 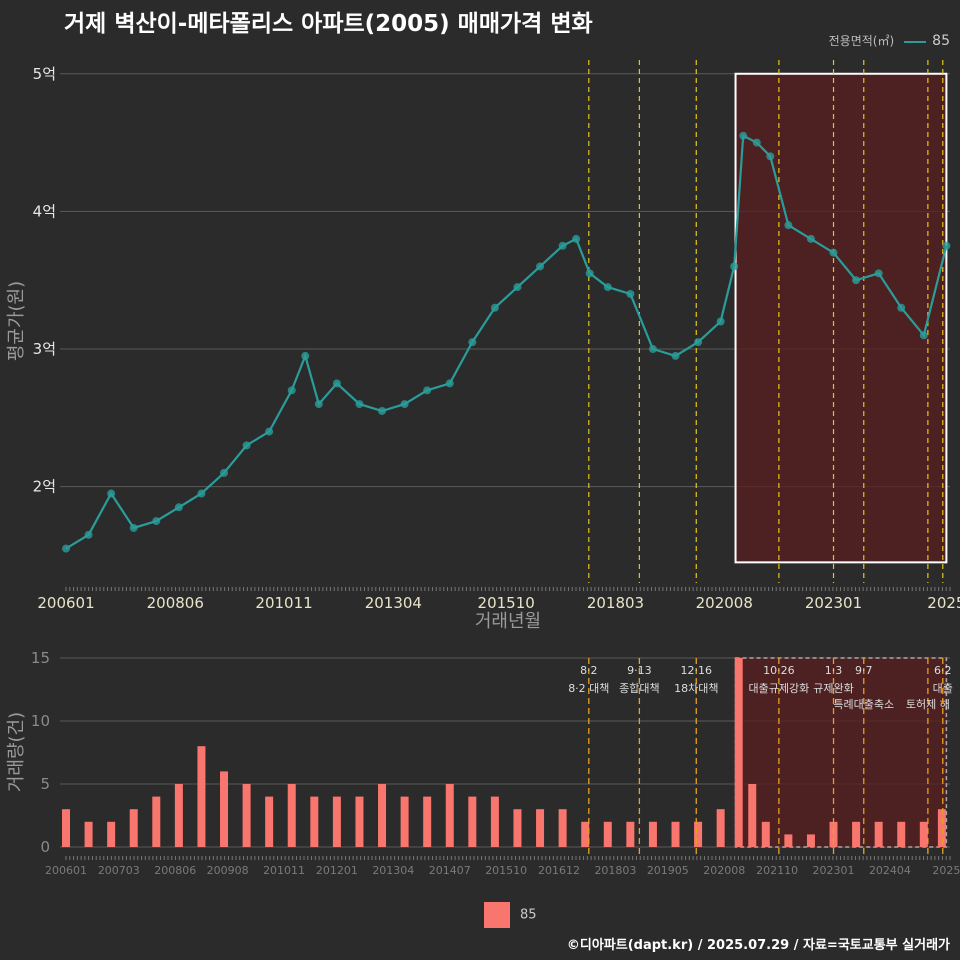 I want to click on legend-label: 85, so click(x=941, y=41).